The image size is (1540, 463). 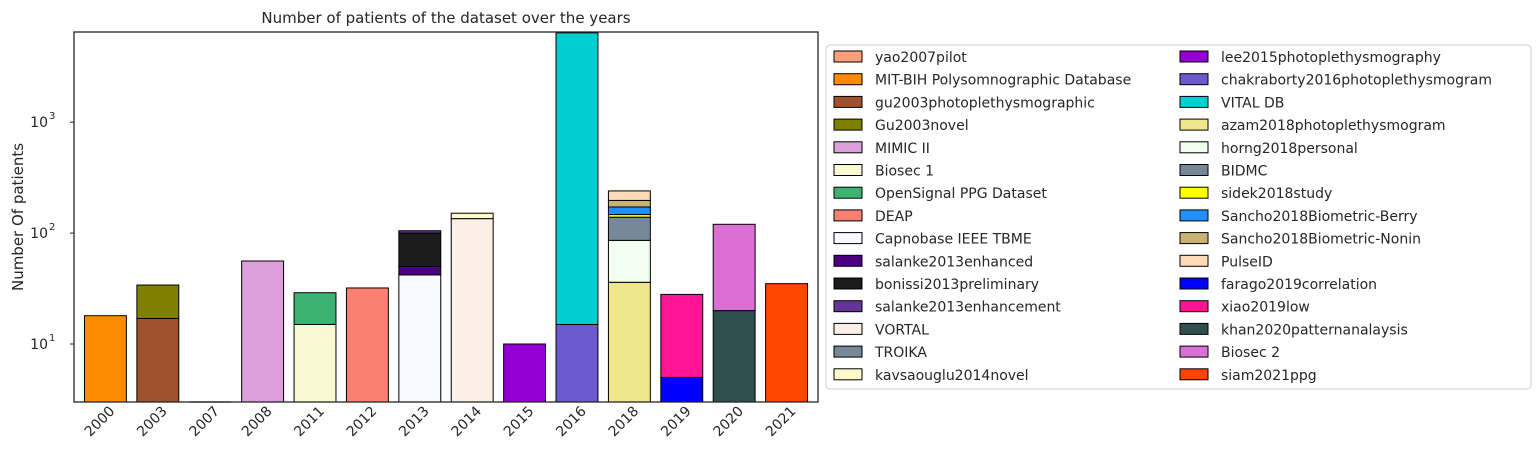 I want to click on y-axis-label: Number Of patients, so click(x=18, y=217).